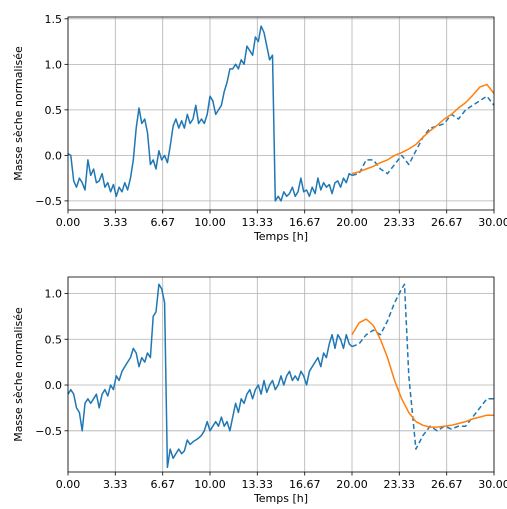  Describe the element at coordinates (54, 19) in the screenshot. I see `y-tick-label: 1.5` at that location.